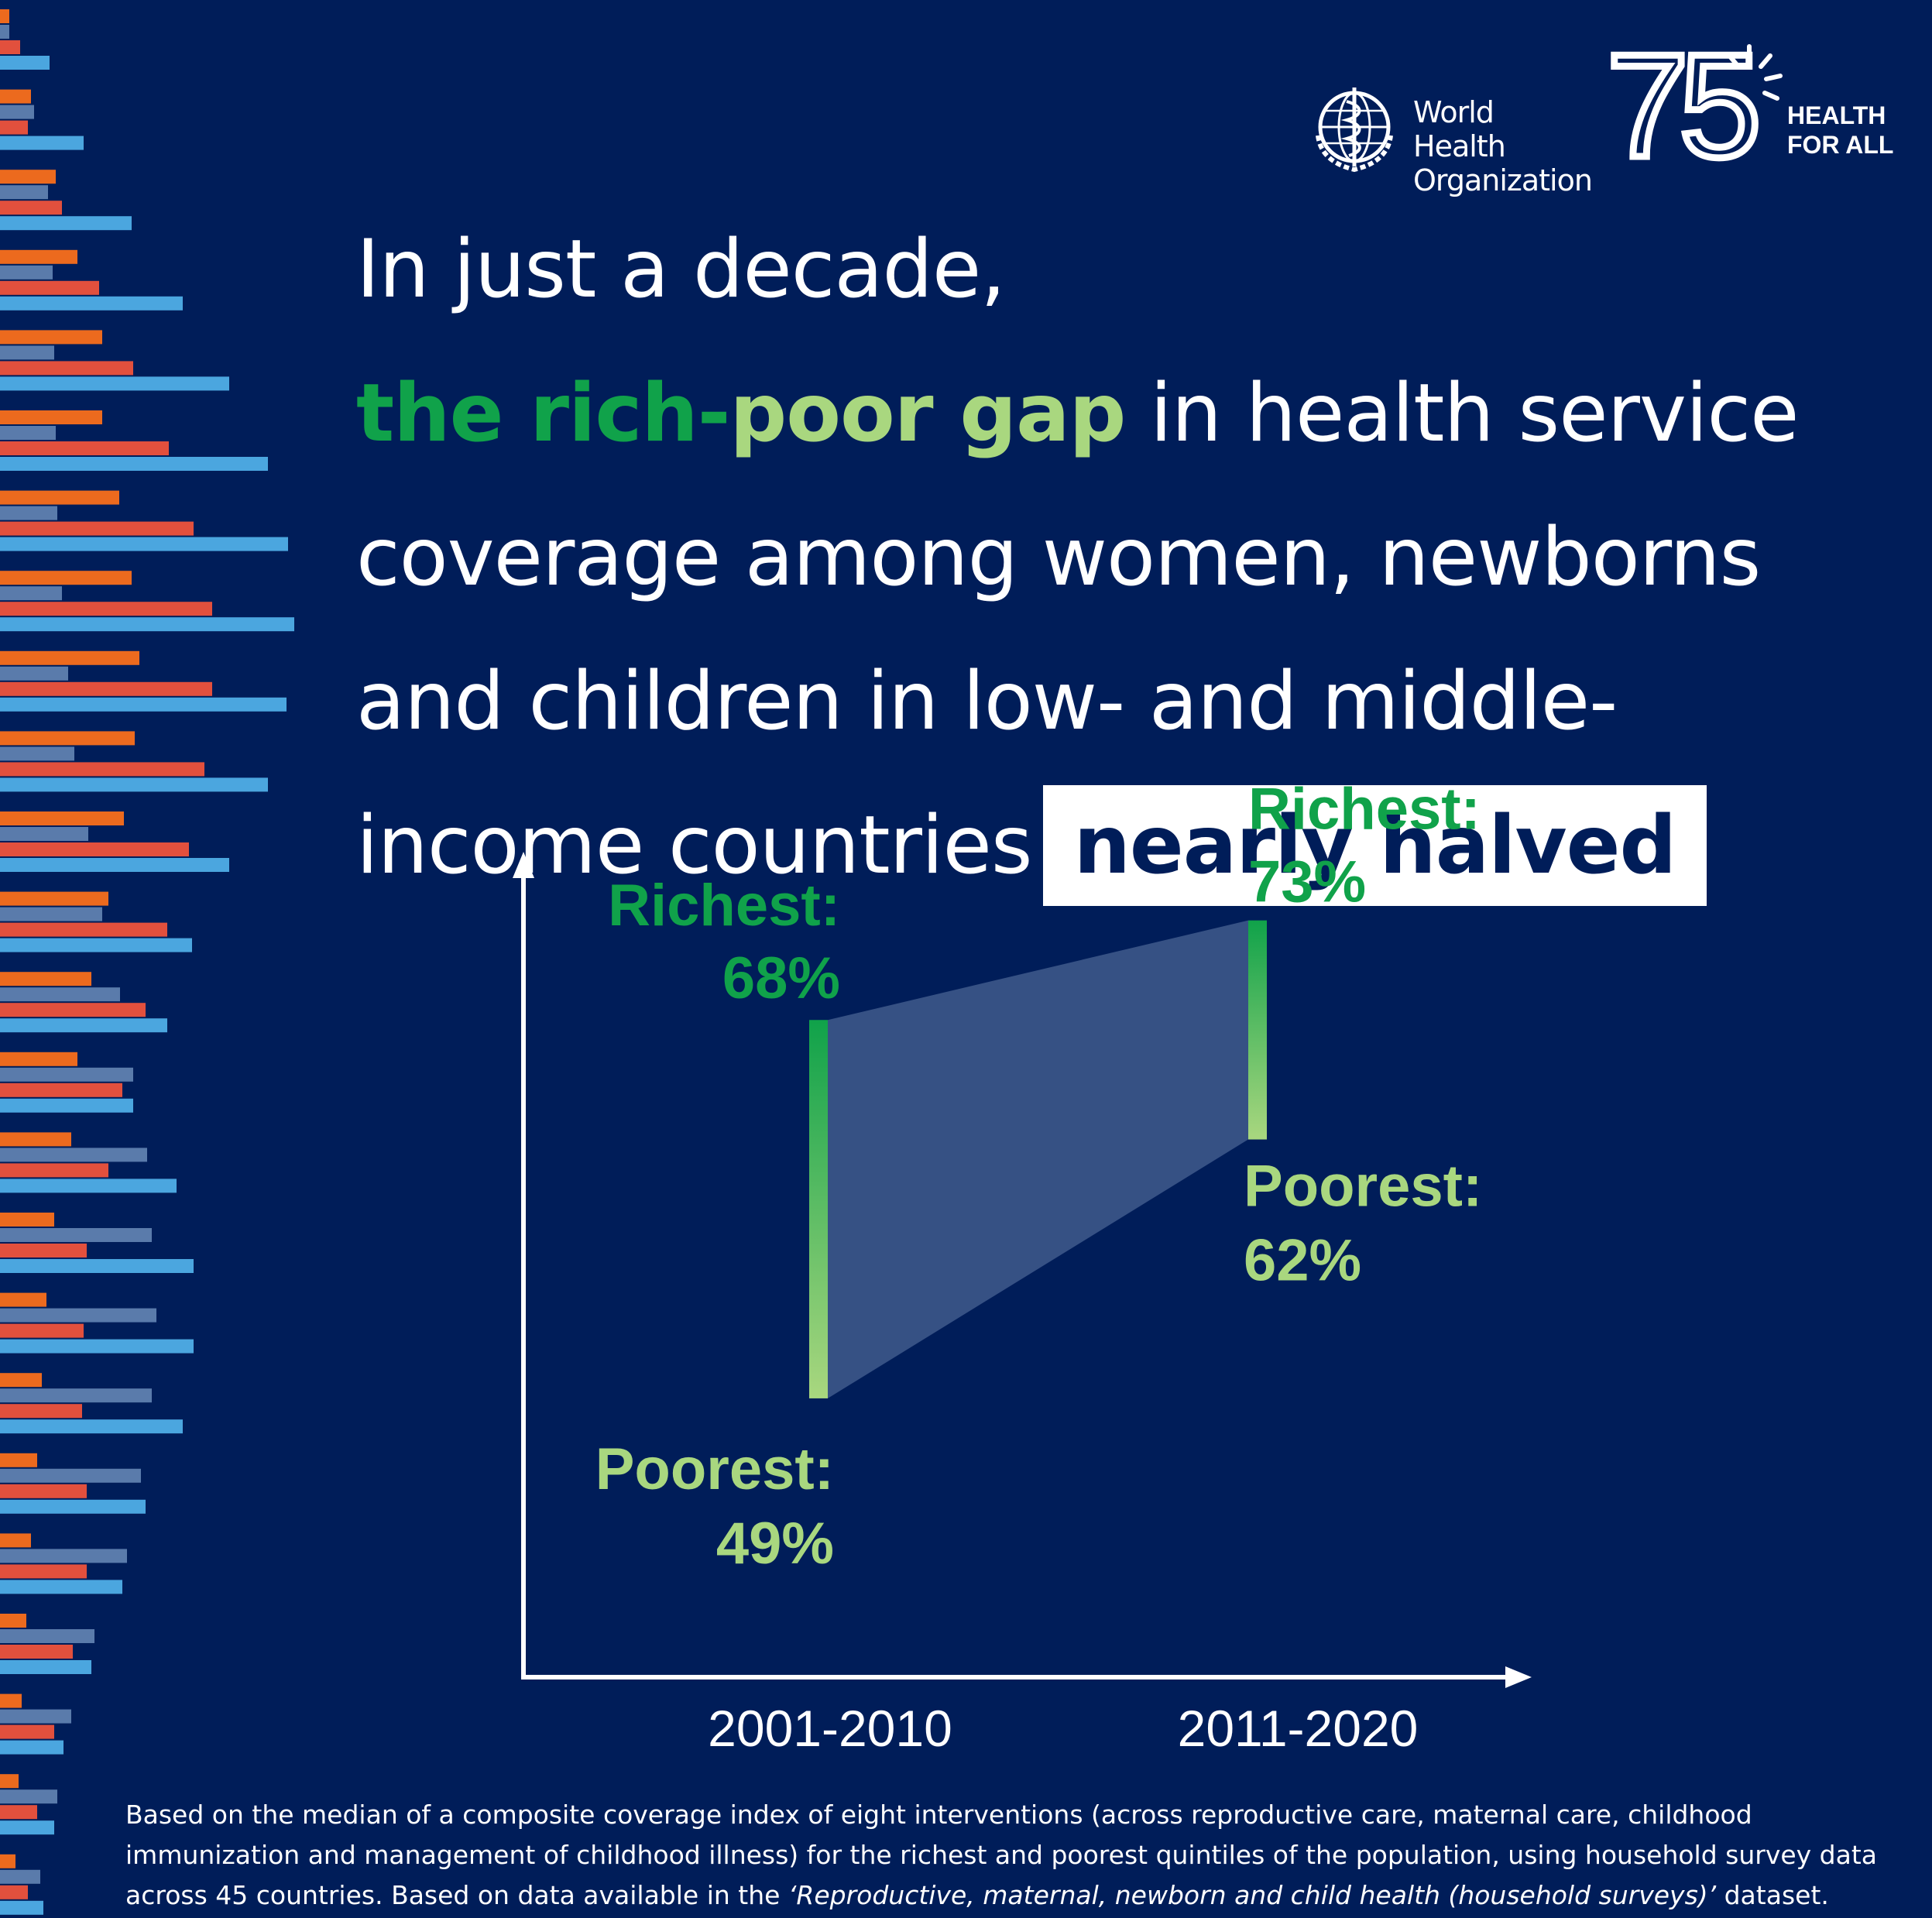  Describe the element at coordinates (1302, 1261) in the screenshot. I see `poorest-value-2011-2020: 62%` at that location.